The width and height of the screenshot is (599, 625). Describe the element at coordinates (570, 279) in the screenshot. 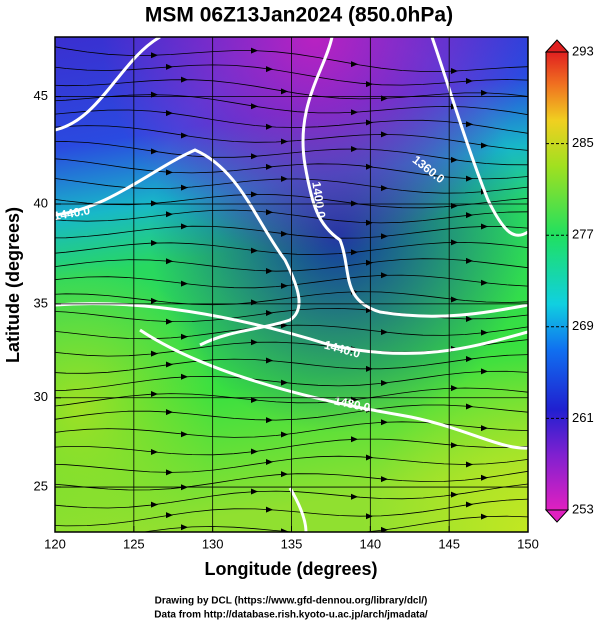

I see `colorbar-ticks: 253 261 269 277 285 293` at that location.